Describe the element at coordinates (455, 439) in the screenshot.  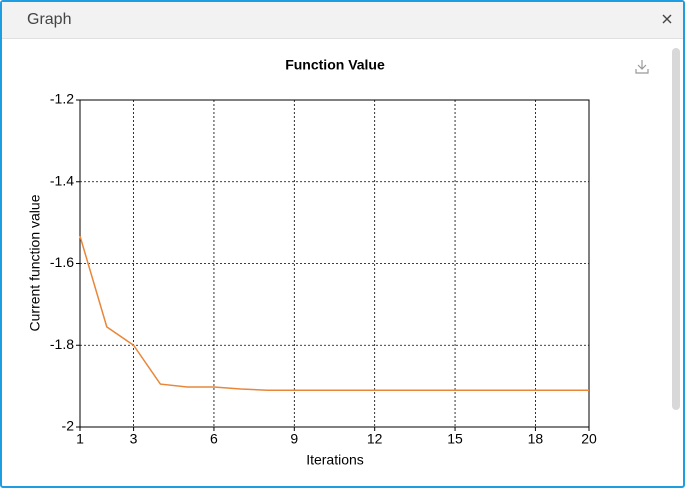
I see `x-tick-label: 15` at that location.